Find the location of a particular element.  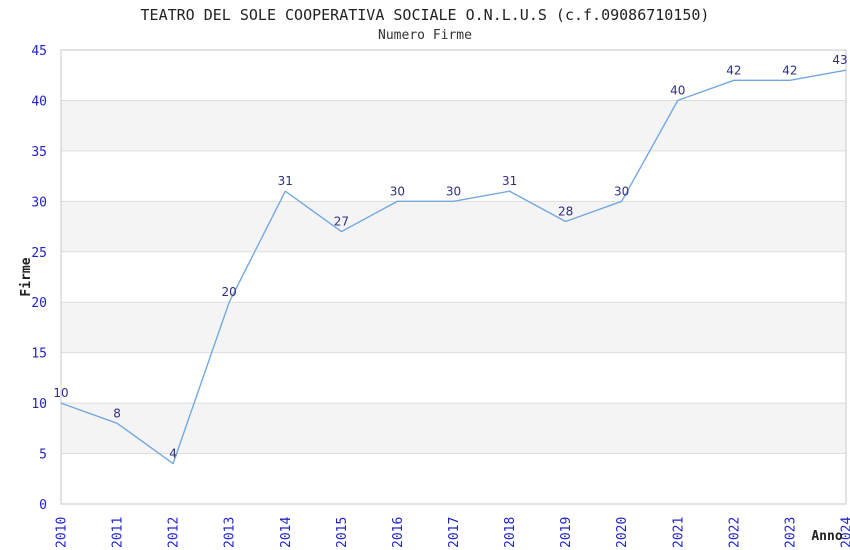

x-tick-label: 2018 is located at coordinates (510, 532).